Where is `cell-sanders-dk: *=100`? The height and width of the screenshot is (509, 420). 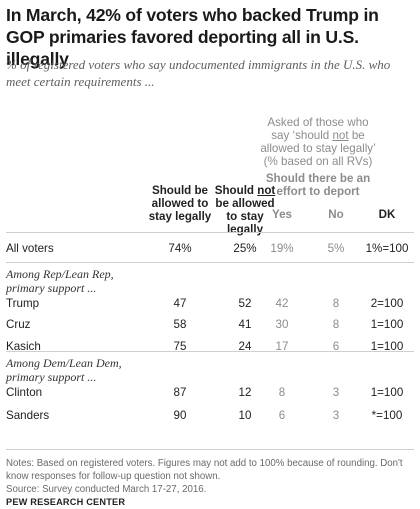
cell-sanders-dk: *=100 is located at coordinates (387, 415).